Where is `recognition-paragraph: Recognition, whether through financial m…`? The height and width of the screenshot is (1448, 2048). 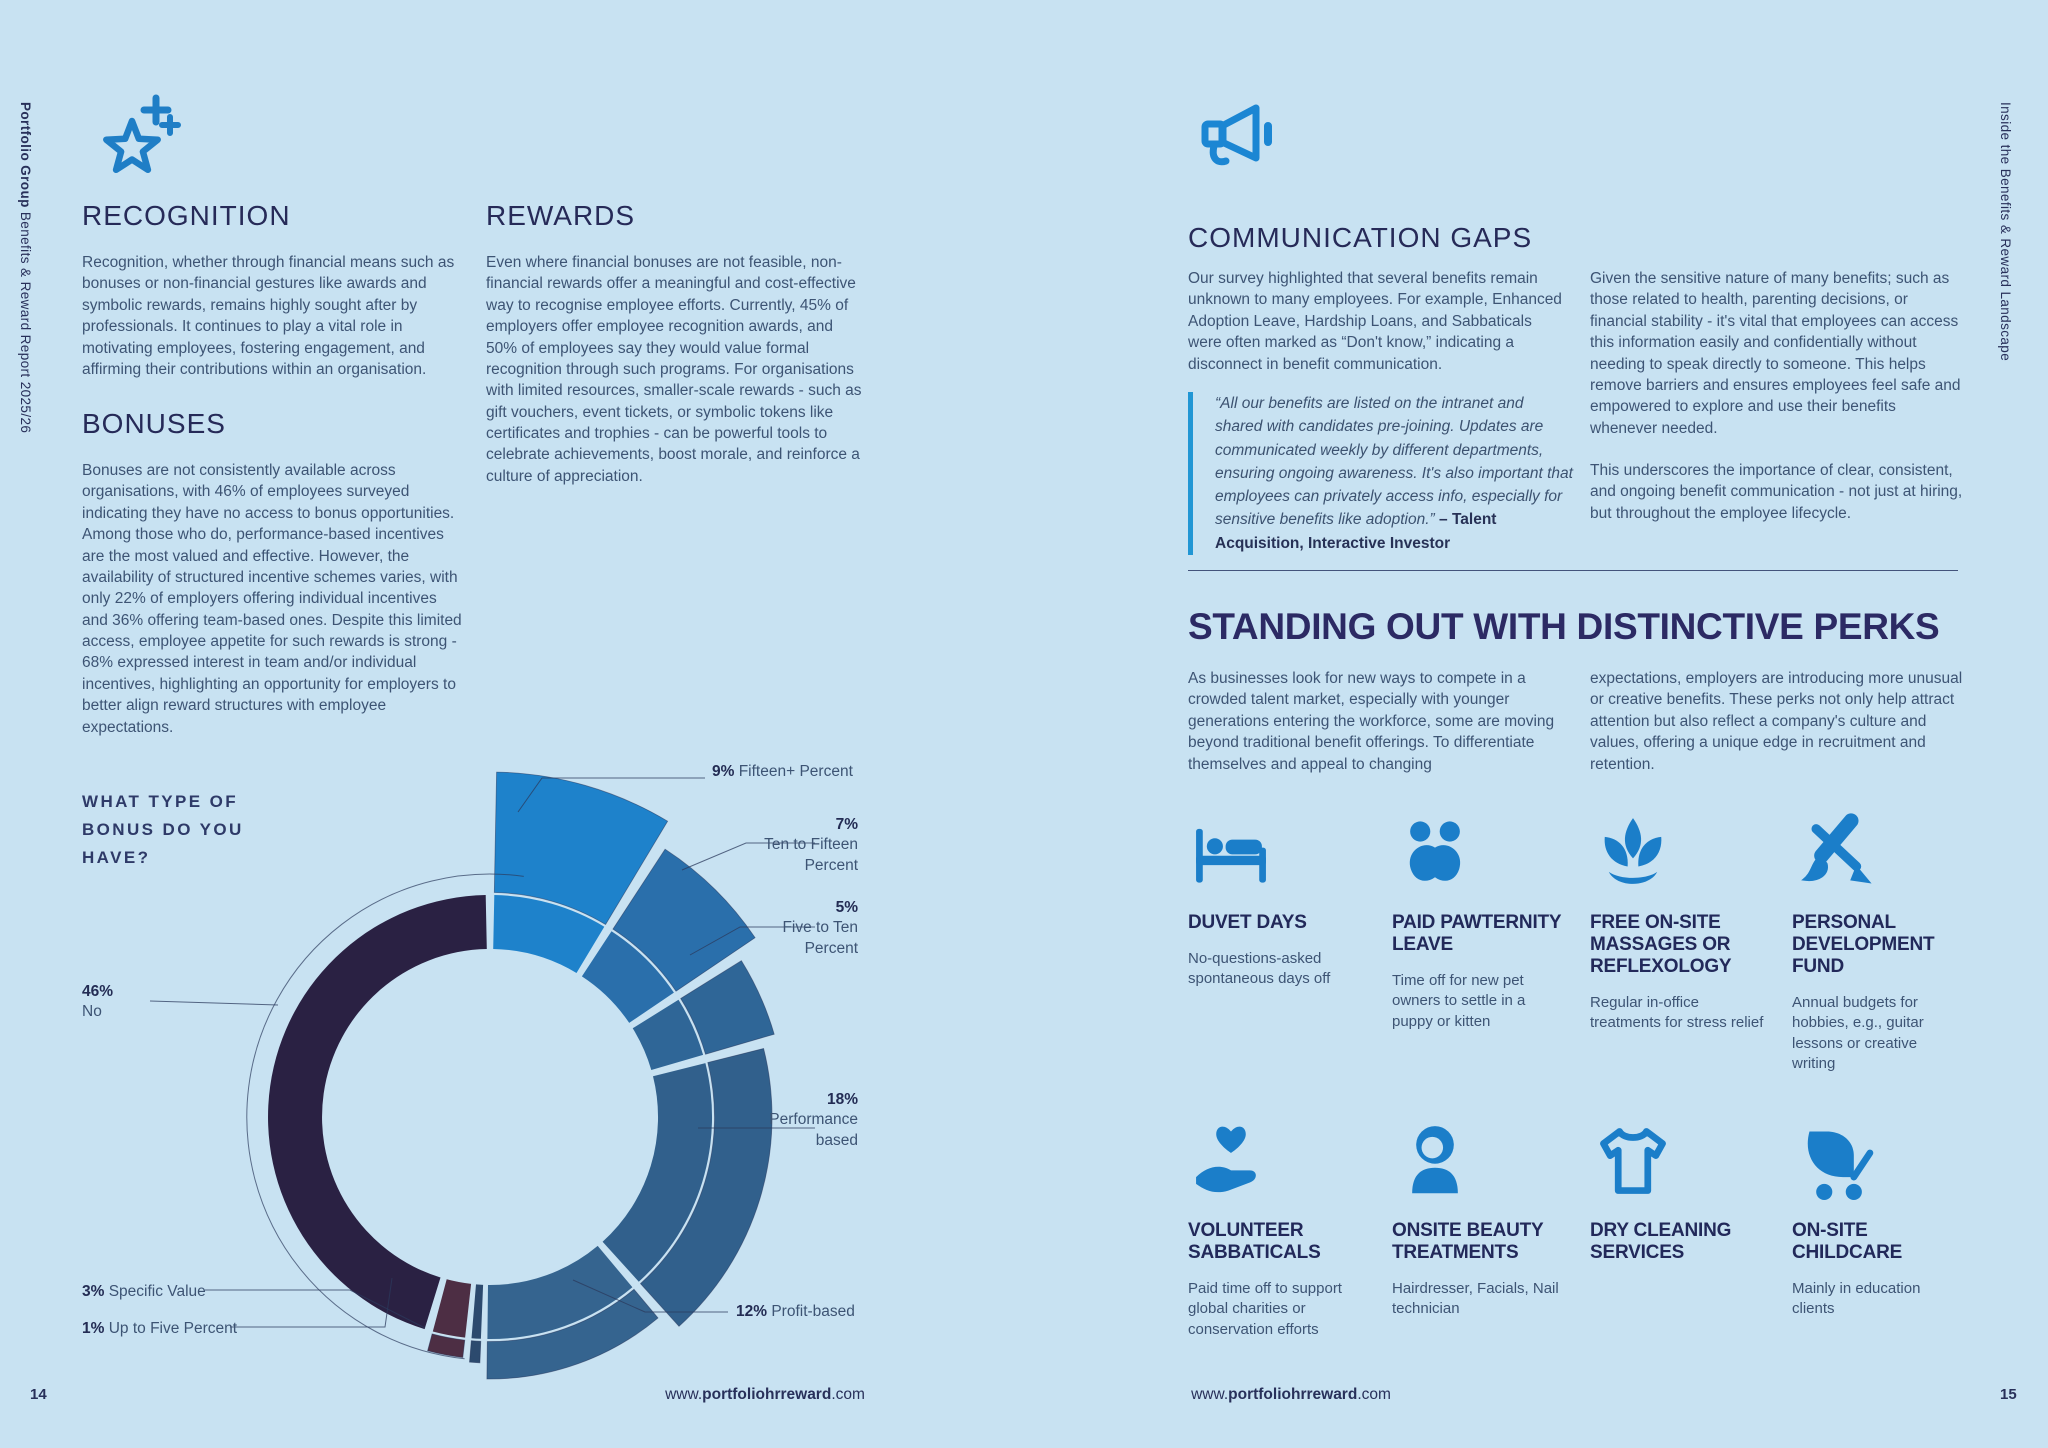 recognition-paragraph: Recognition, whether through financial m… is located at coordinates (268, 316).